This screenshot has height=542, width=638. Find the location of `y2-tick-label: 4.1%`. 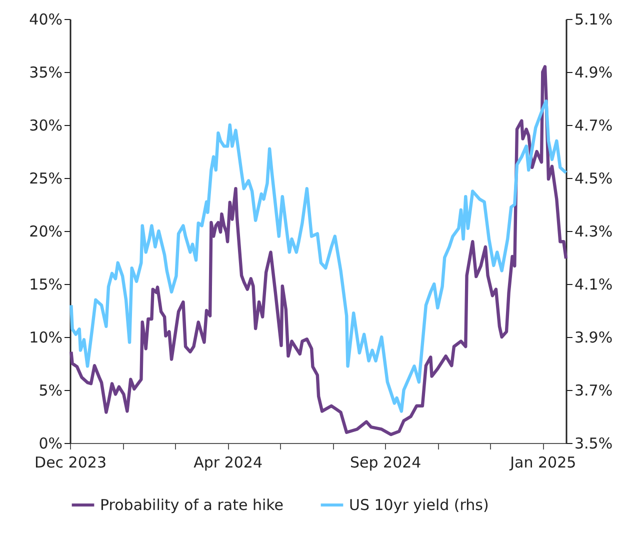

y2-tick-label: 4.1% is located at coordinates (593, 285).